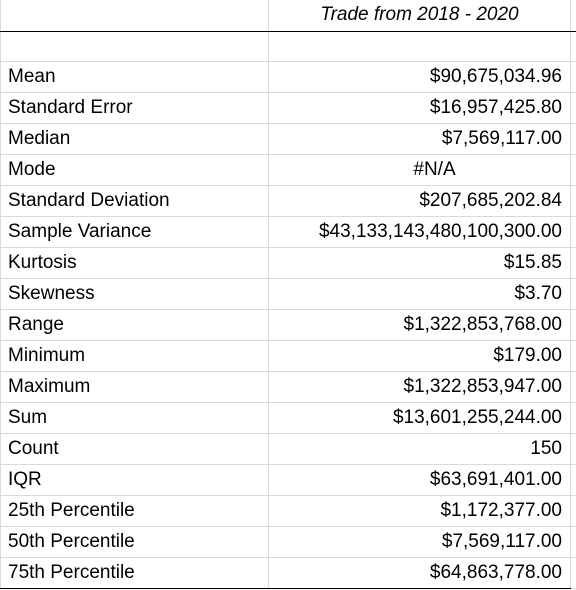 This screenshot has width=576, height=590. What do you see at coordinates (419, 387) in the screenshot?
I see `stat-value-cell: $1,322,853,947.00` at bounding box center [419, 387].